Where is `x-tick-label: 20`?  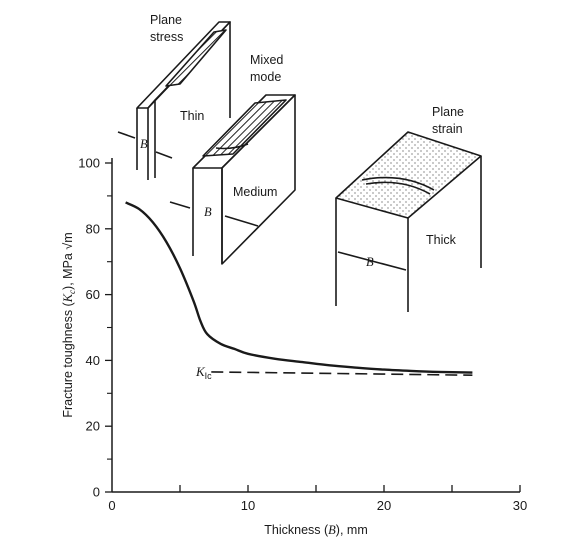 x-tick-label: 20 is located at coordinates (384, 505).